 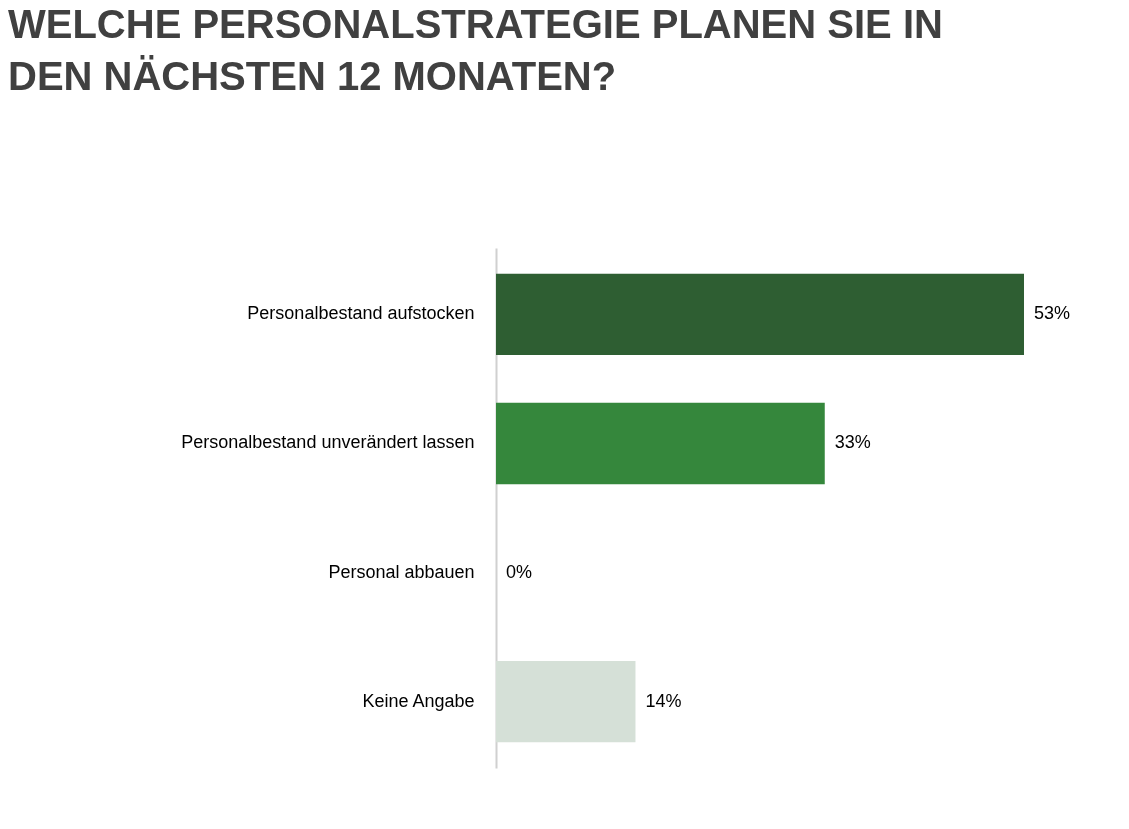 What do you see at coordinates (361, 313) in the screenshot?
I see `y-tick-label: Personalbestand aufstocken` at bounding box center [361, 313].